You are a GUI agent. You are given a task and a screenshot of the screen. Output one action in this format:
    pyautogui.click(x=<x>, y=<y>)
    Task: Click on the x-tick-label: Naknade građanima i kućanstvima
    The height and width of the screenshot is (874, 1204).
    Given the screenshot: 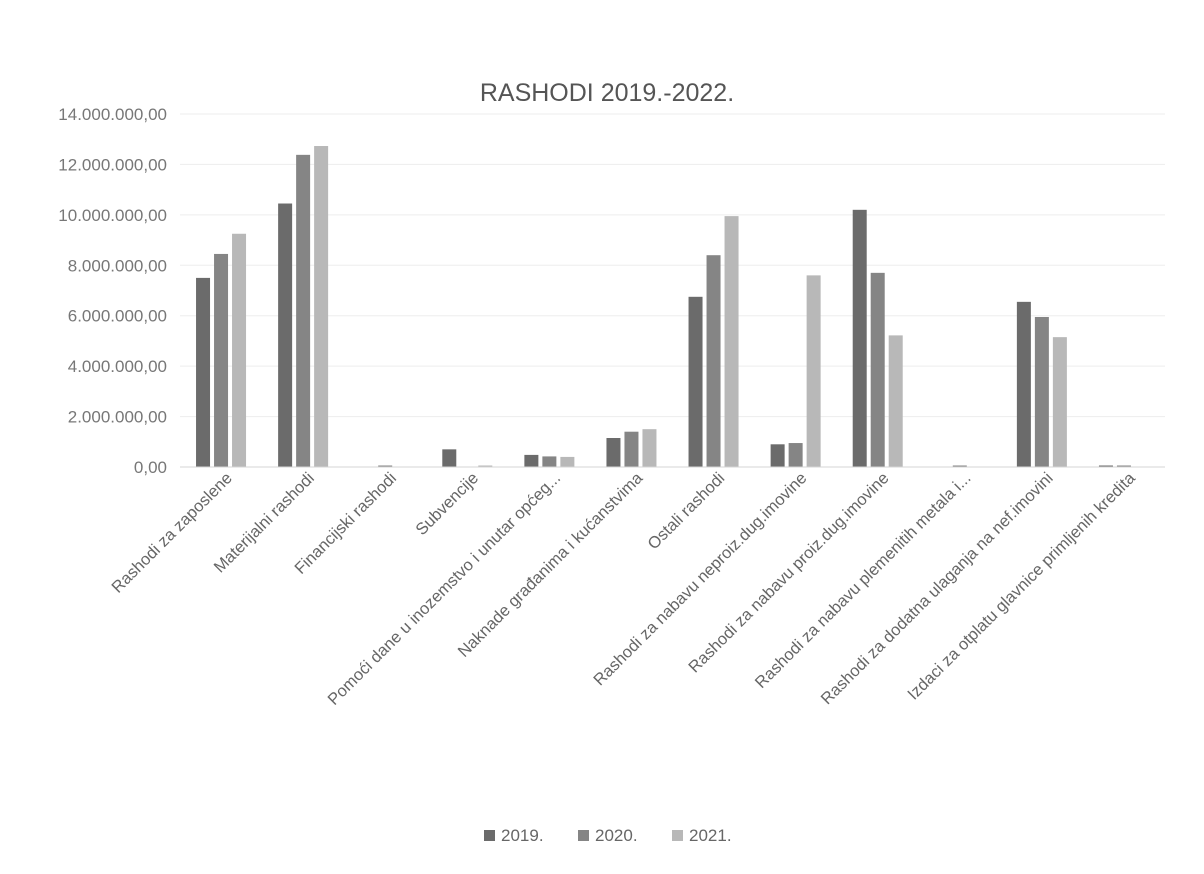 What is the action you would take?
    pyautogui.click(x=551, y=565)
    